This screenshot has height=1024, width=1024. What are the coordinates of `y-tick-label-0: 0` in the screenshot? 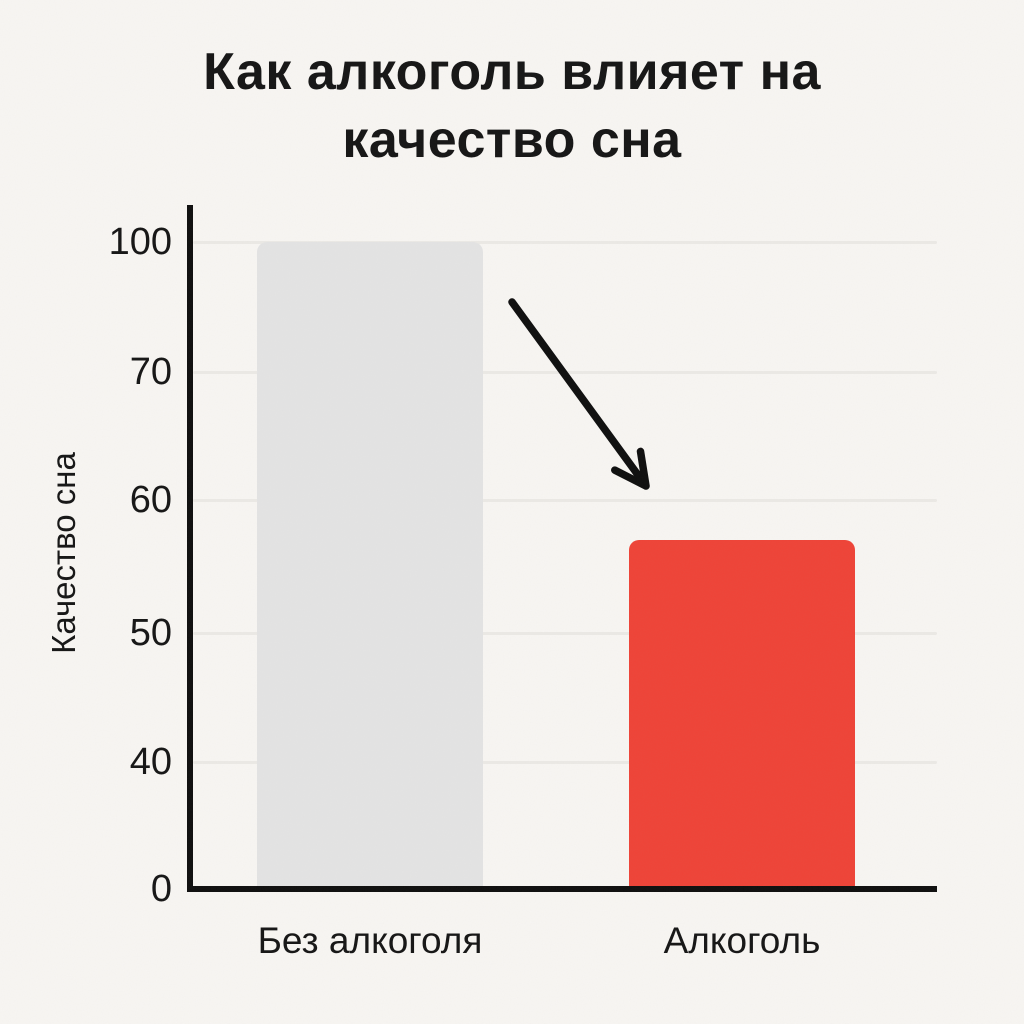 It's located at (161, 889).